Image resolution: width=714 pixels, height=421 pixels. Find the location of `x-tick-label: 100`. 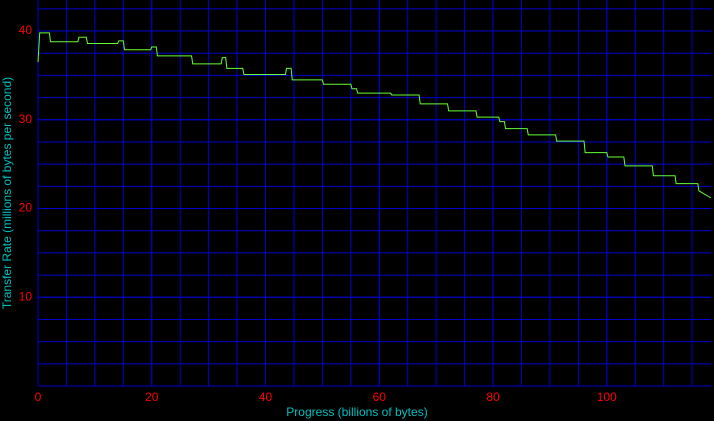

x-tick-label: 100 is located at coordinates (607, 397).